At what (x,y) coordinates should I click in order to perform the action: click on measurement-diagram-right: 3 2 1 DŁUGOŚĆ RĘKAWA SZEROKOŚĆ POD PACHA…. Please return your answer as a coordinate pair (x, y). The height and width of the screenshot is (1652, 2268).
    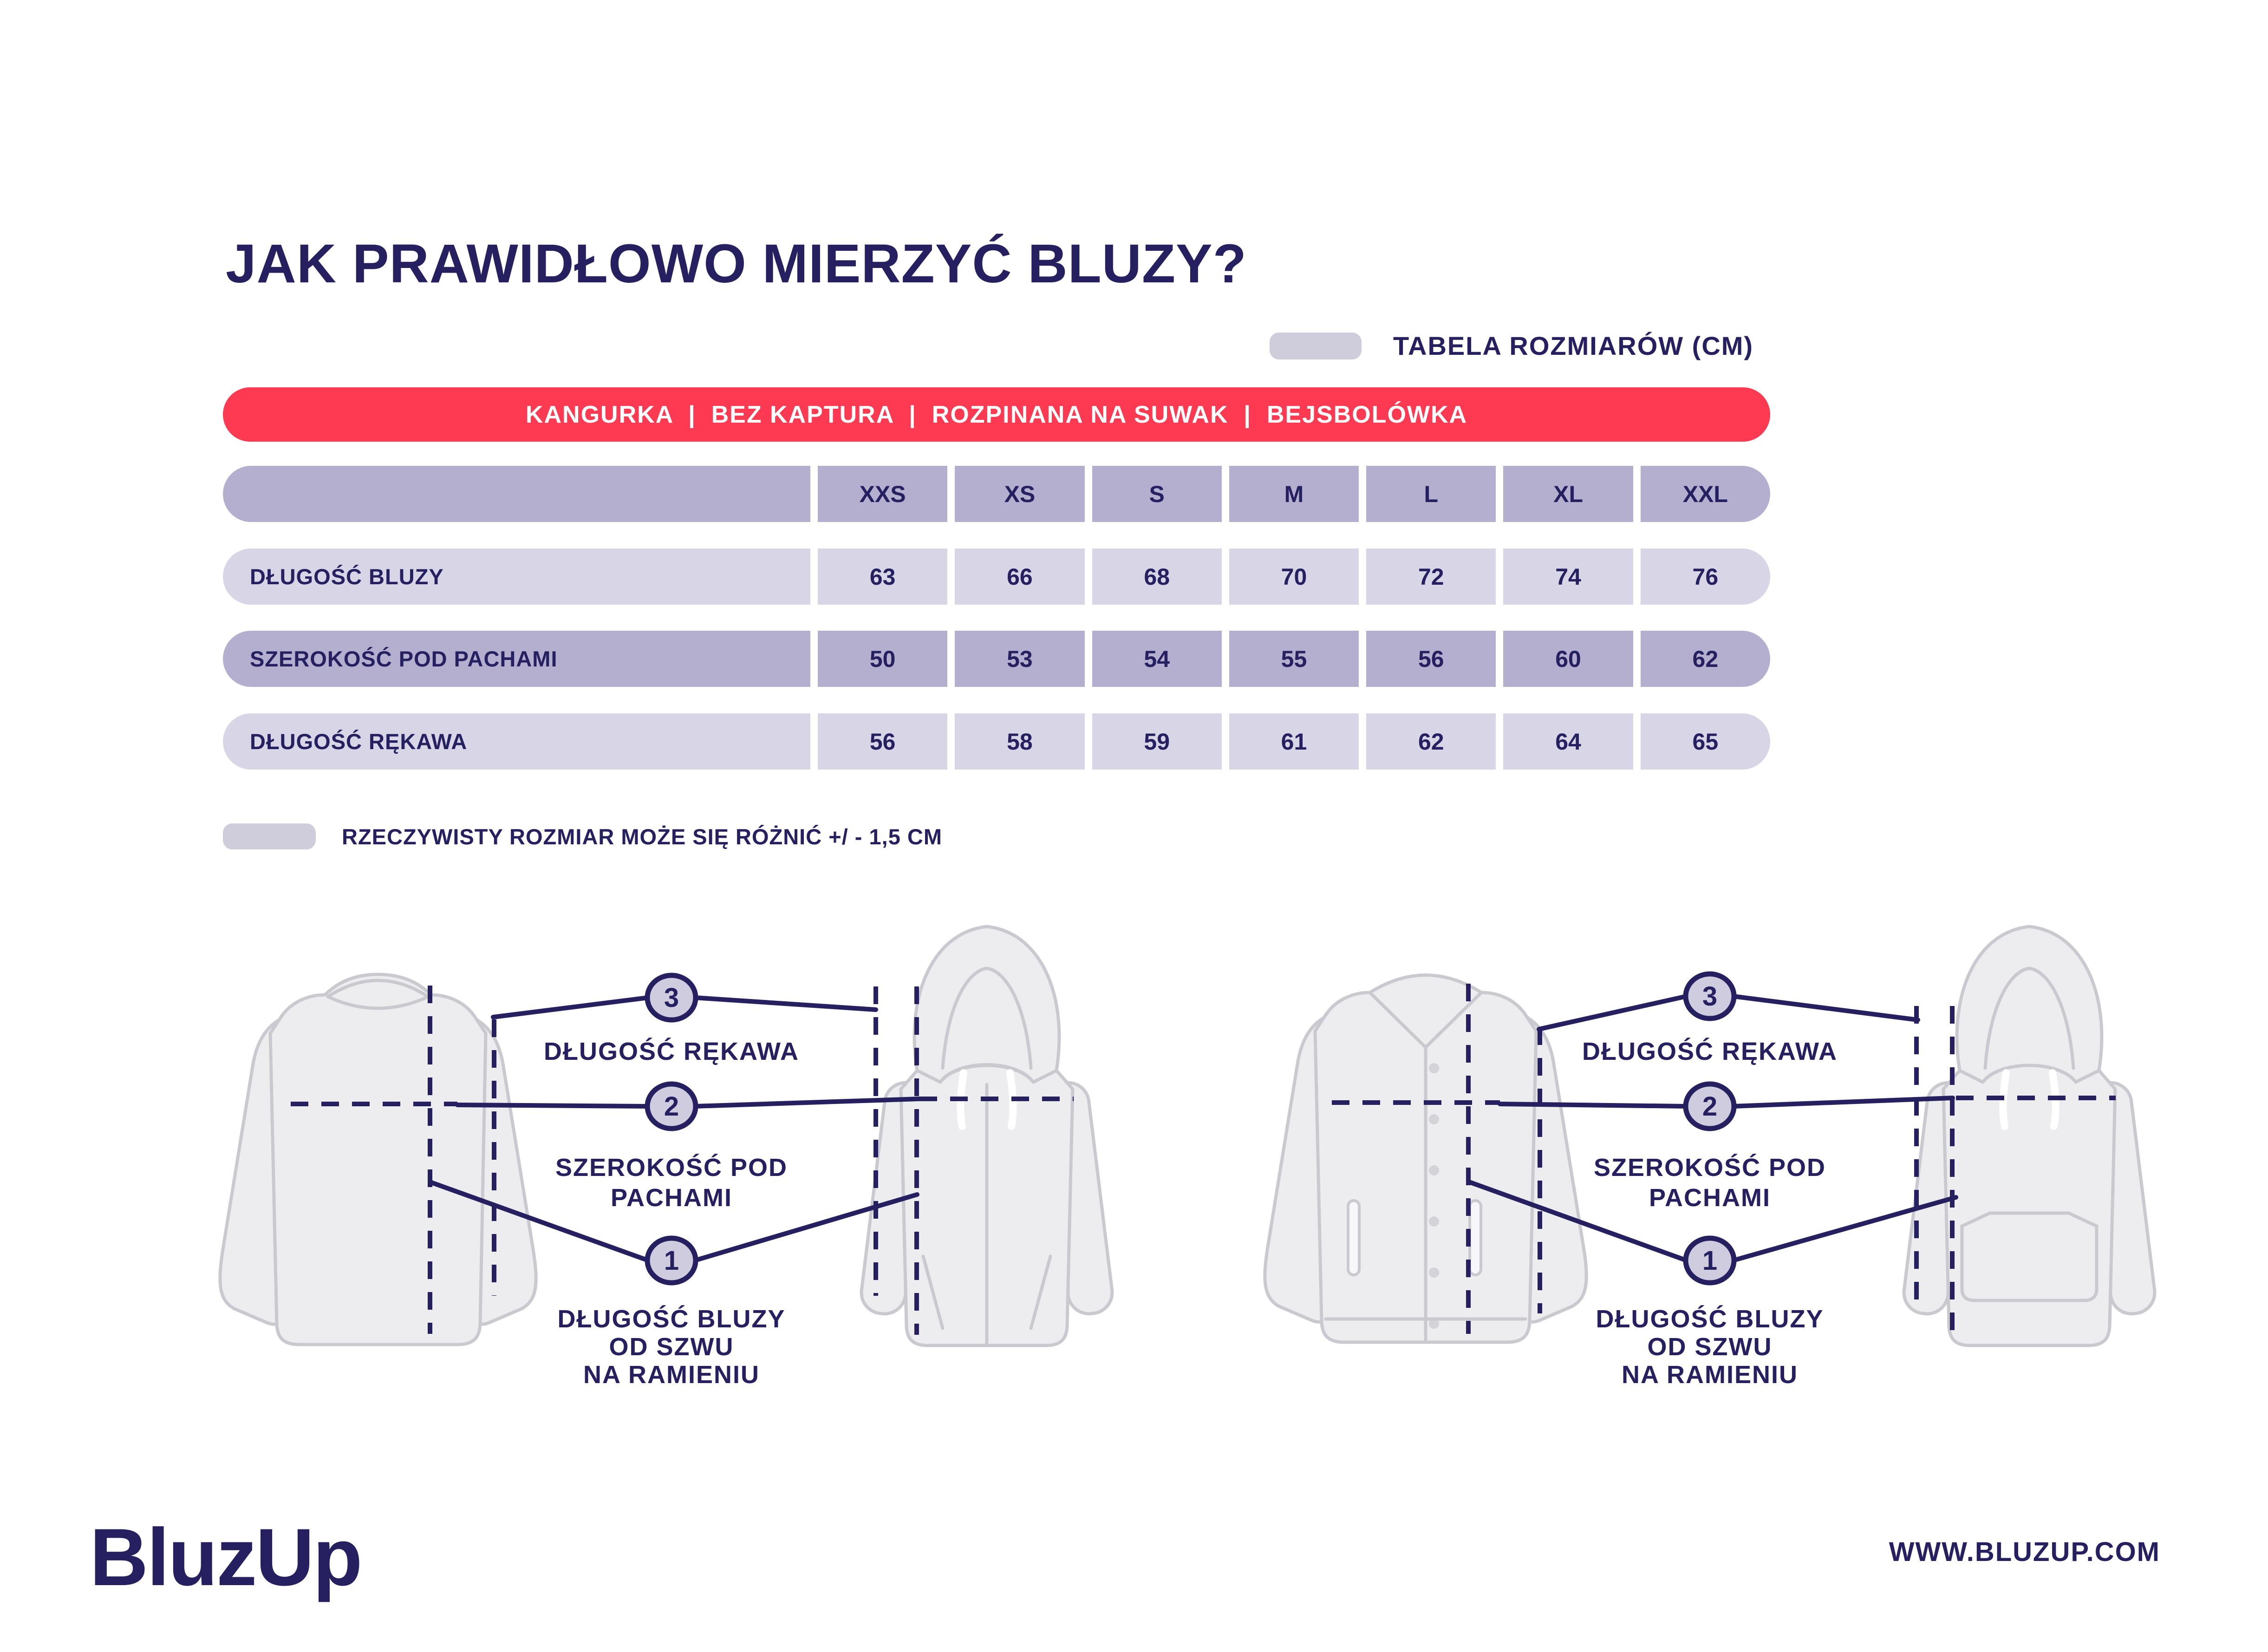
    Looking at the image, I should click on (1710, 1157).